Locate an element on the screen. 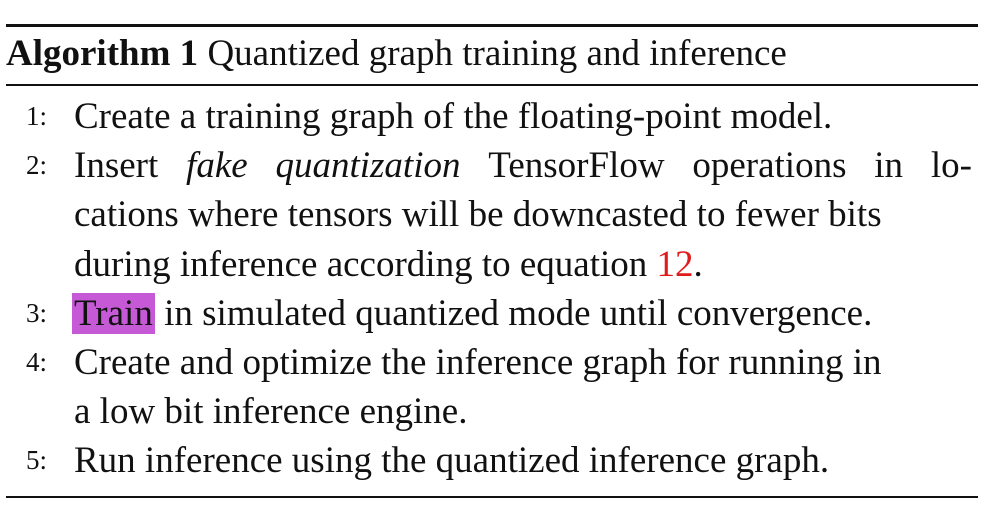  algorithm-label: Algorithm 1 is located at coordinates (102, 53).